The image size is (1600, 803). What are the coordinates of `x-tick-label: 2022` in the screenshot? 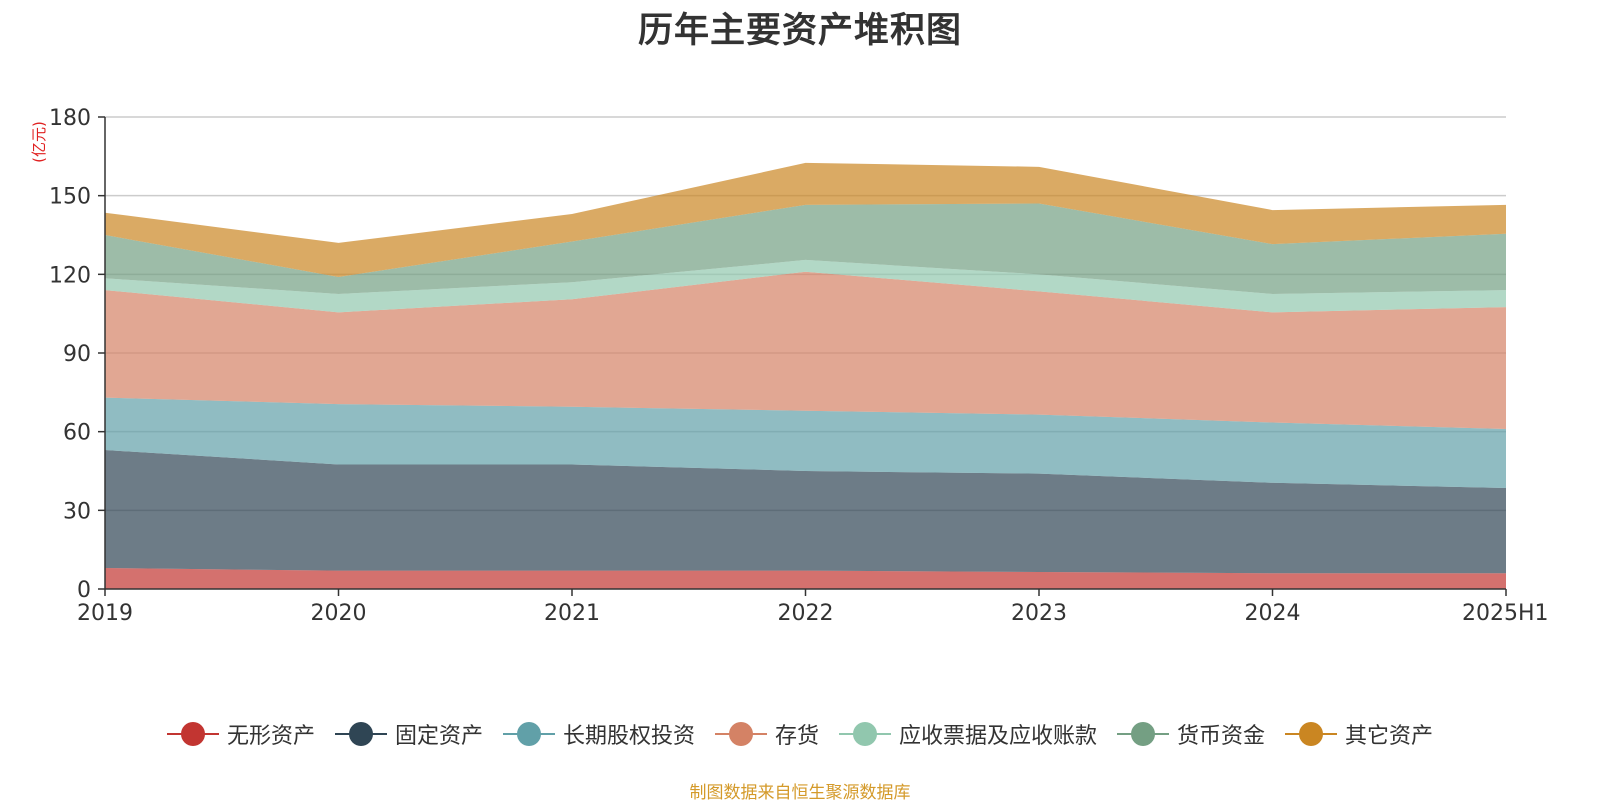 It's located at (806, 613).